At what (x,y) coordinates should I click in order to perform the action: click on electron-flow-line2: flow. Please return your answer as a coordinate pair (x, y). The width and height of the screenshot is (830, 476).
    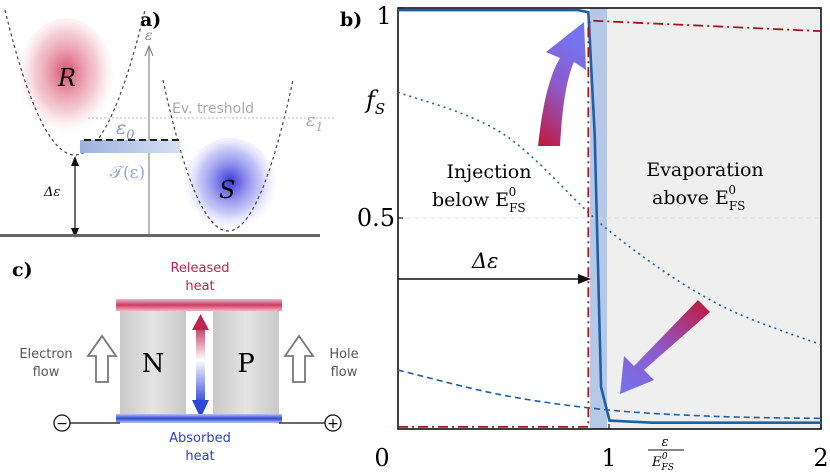
    Looking at the image, I should click on (46, 372).